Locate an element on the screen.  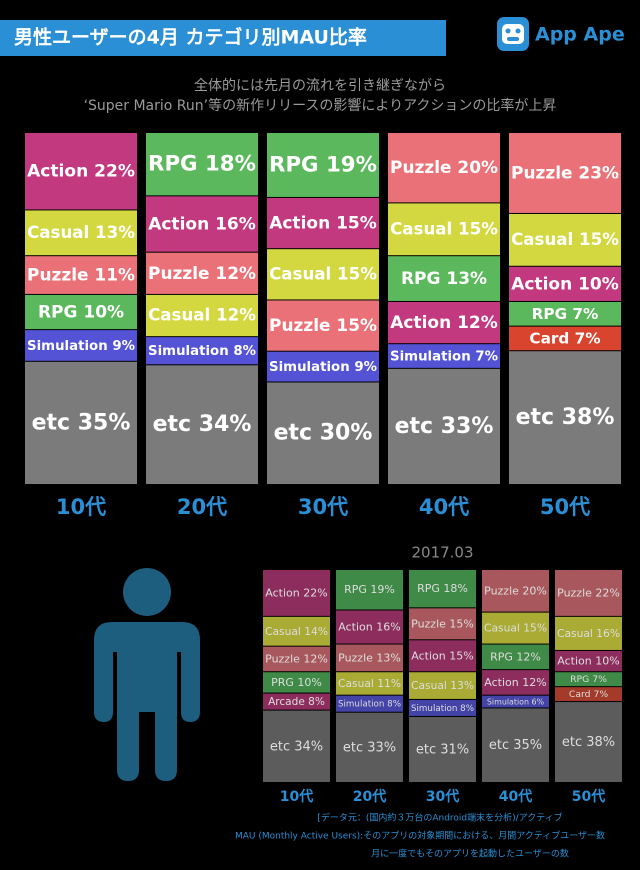
category-label: 30代 is located at coordinates (323, 507).